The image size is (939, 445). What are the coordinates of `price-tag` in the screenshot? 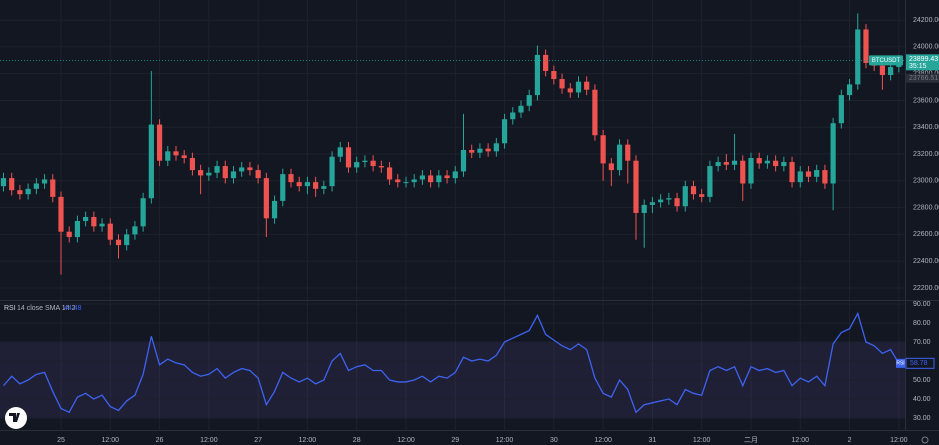 It's located at (922, 62).